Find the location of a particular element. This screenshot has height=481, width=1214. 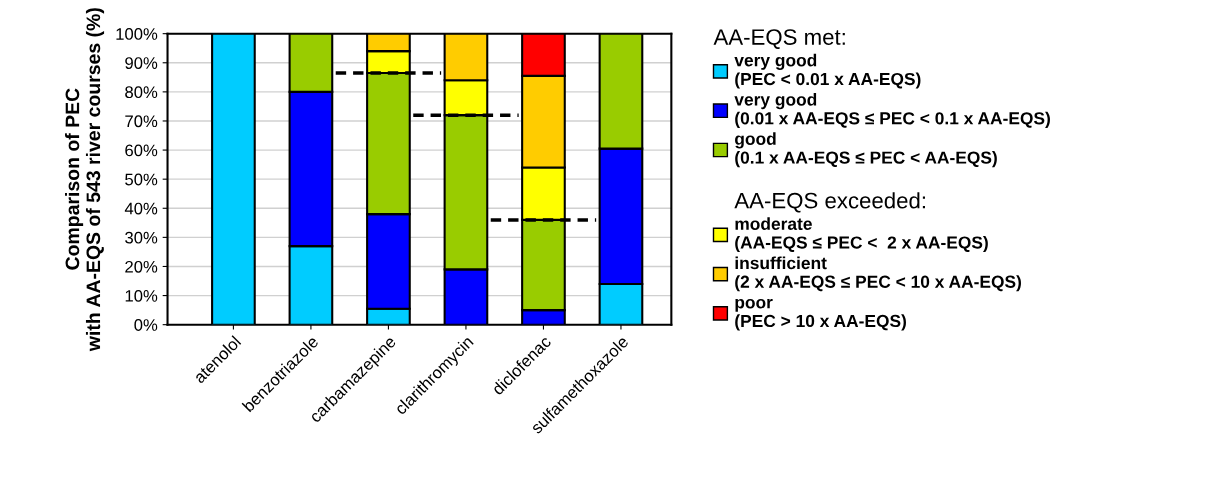

y-tick-label: 40% is located at coordinates (141, 208).